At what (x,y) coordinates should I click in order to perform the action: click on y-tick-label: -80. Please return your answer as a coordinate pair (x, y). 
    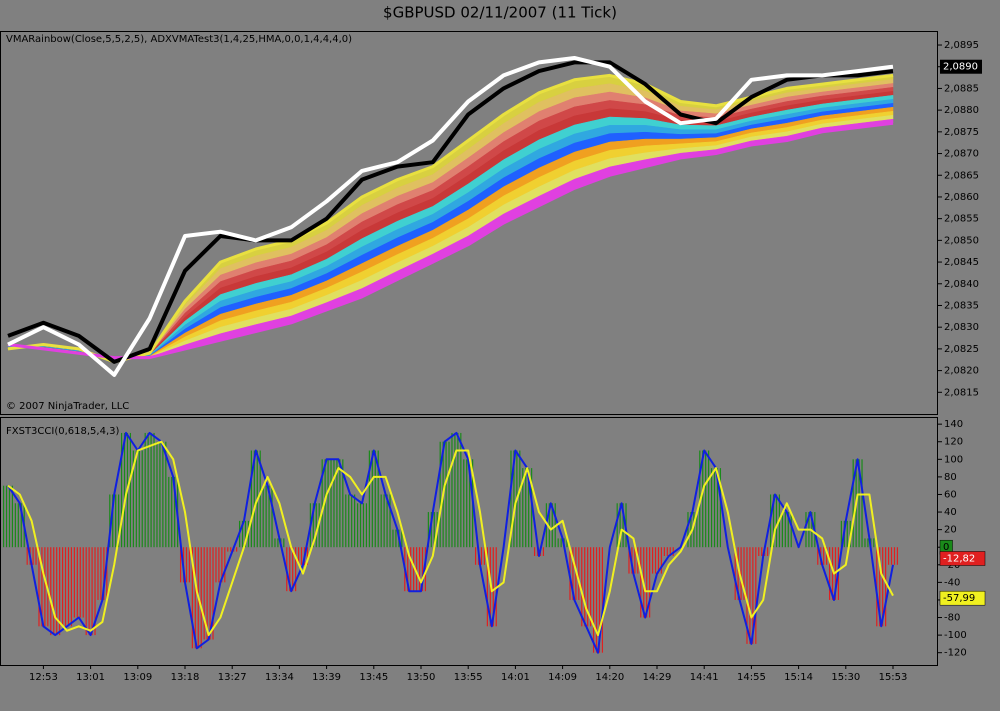
    Looking at the image, I should click on (952, 618).